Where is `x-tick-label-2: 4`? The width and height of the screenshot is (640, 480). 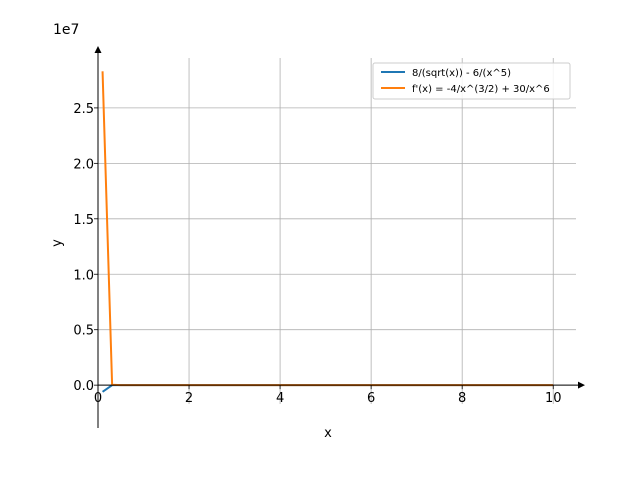 x-tick-label-2: 4 is located at coordinates (280, 398).